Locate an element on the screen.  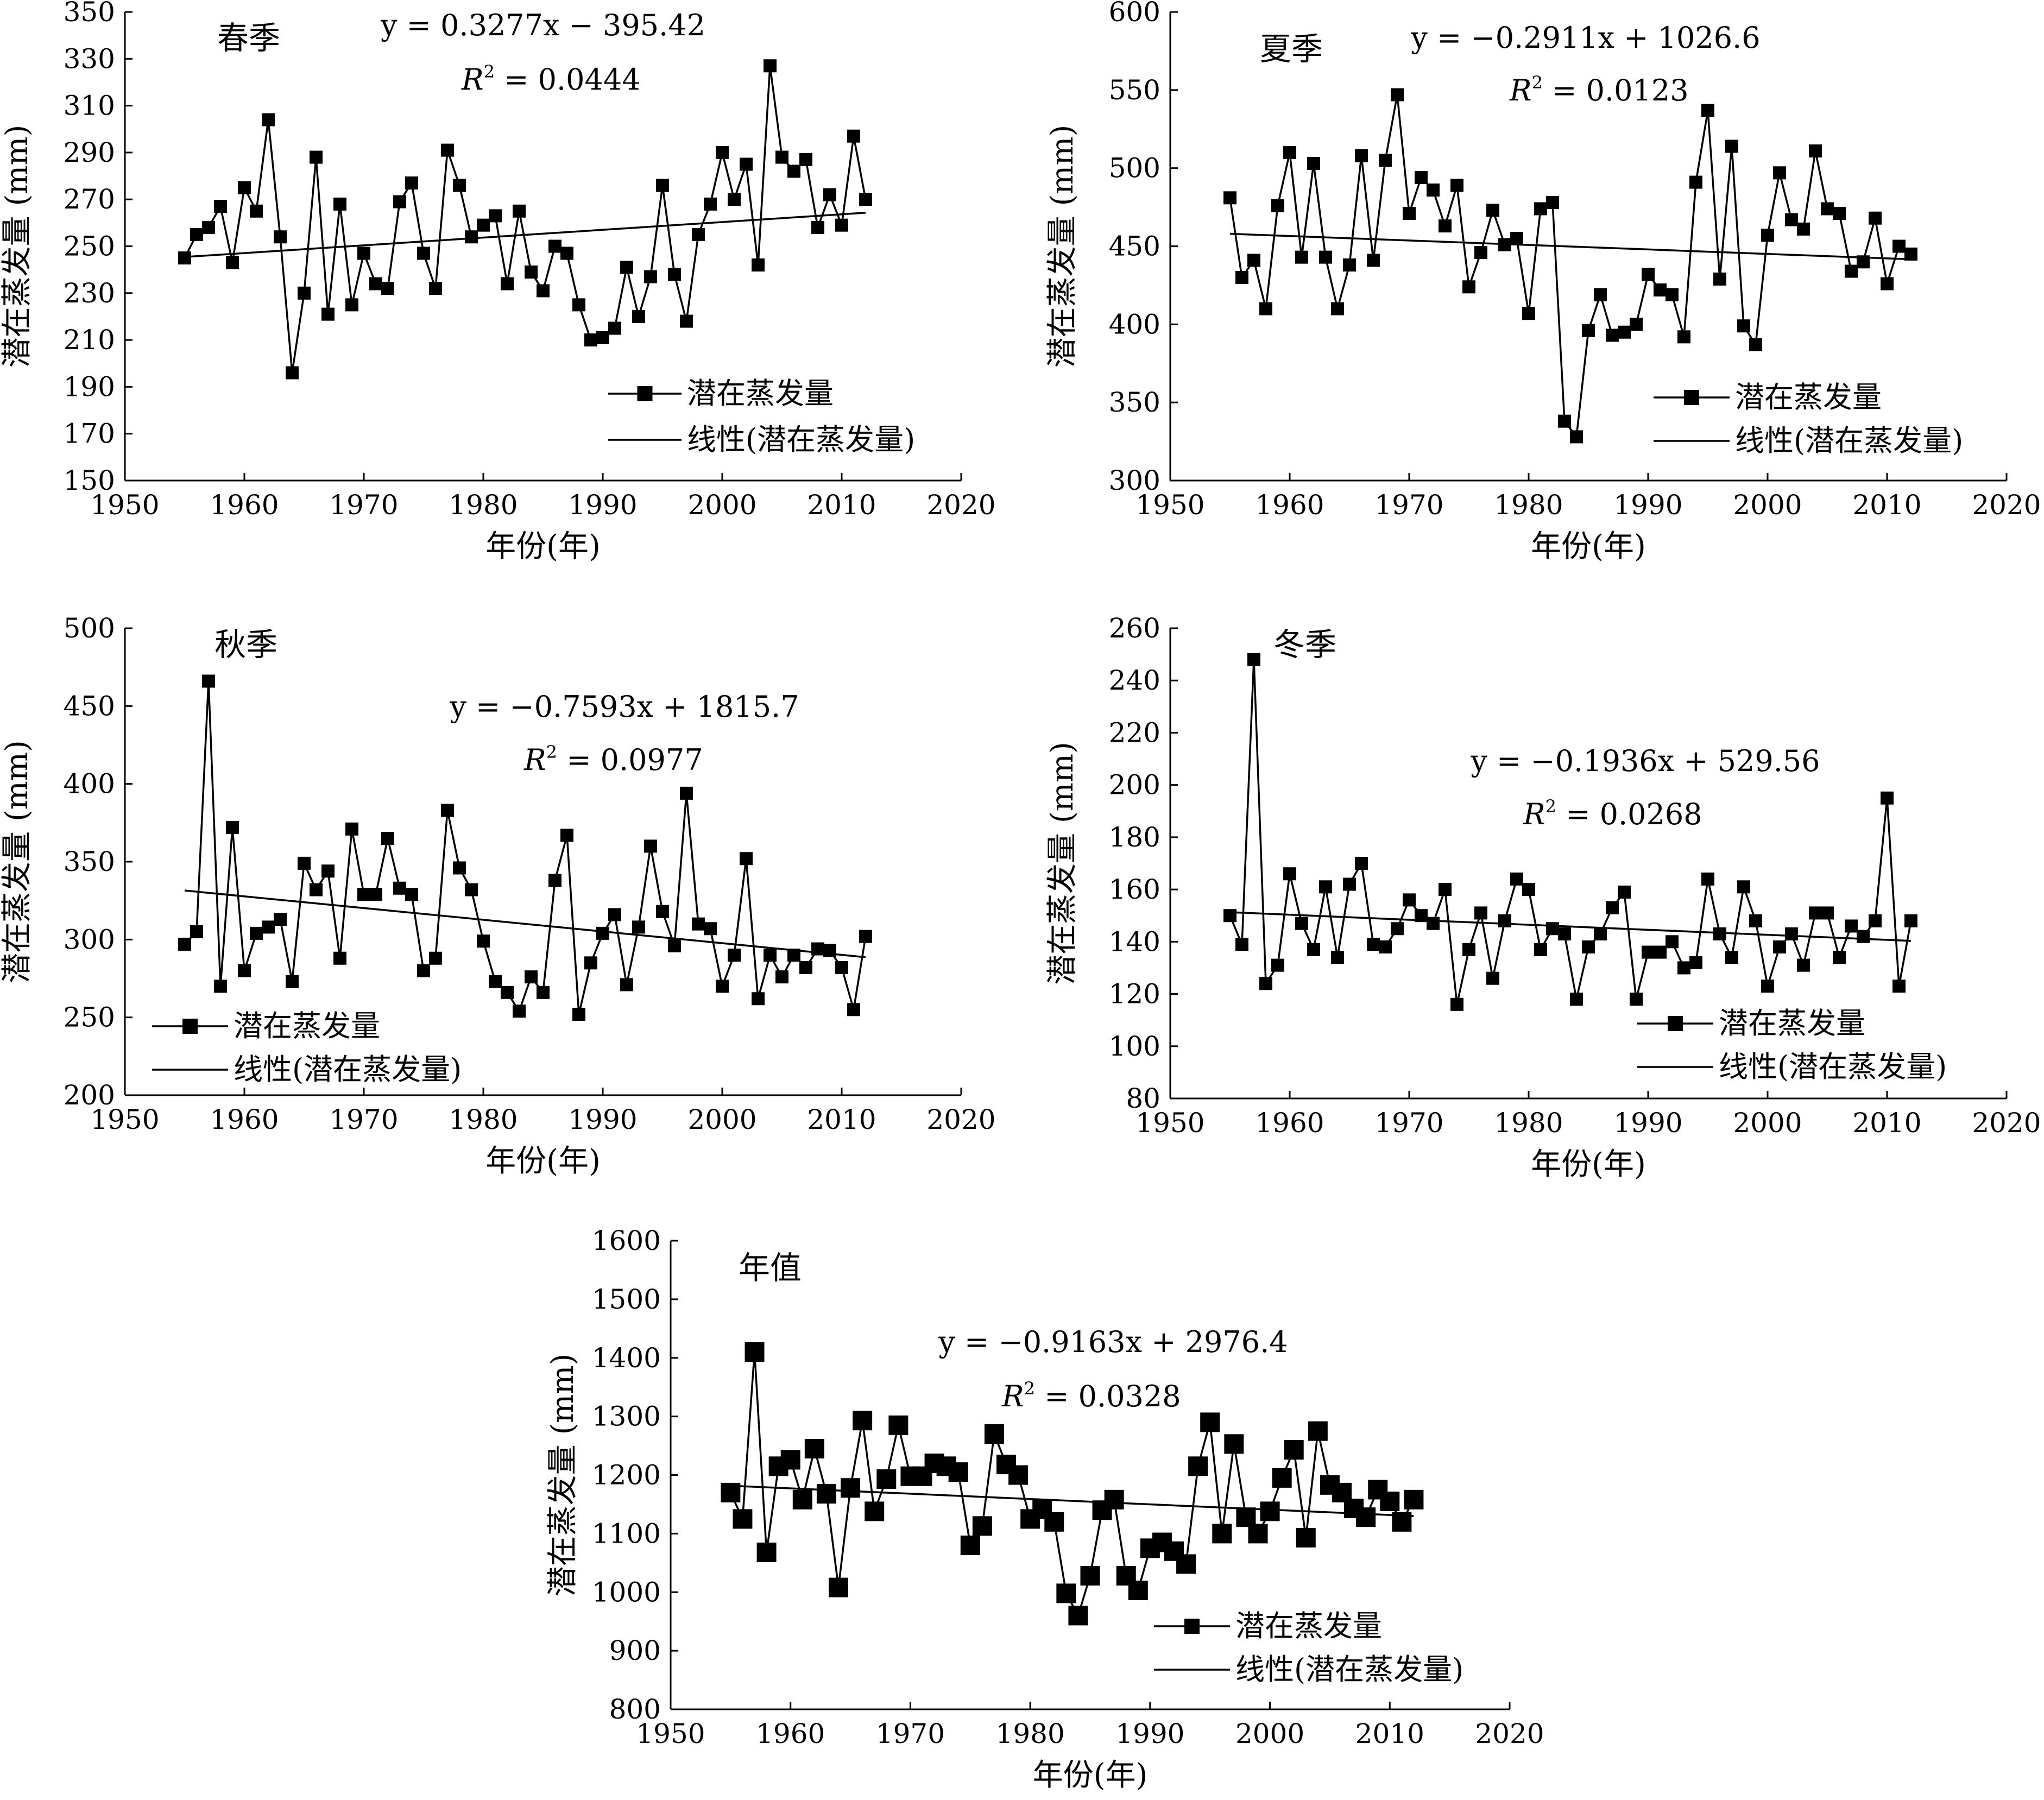
y-tick-label: 120 is located at coordinates (1135, 994).